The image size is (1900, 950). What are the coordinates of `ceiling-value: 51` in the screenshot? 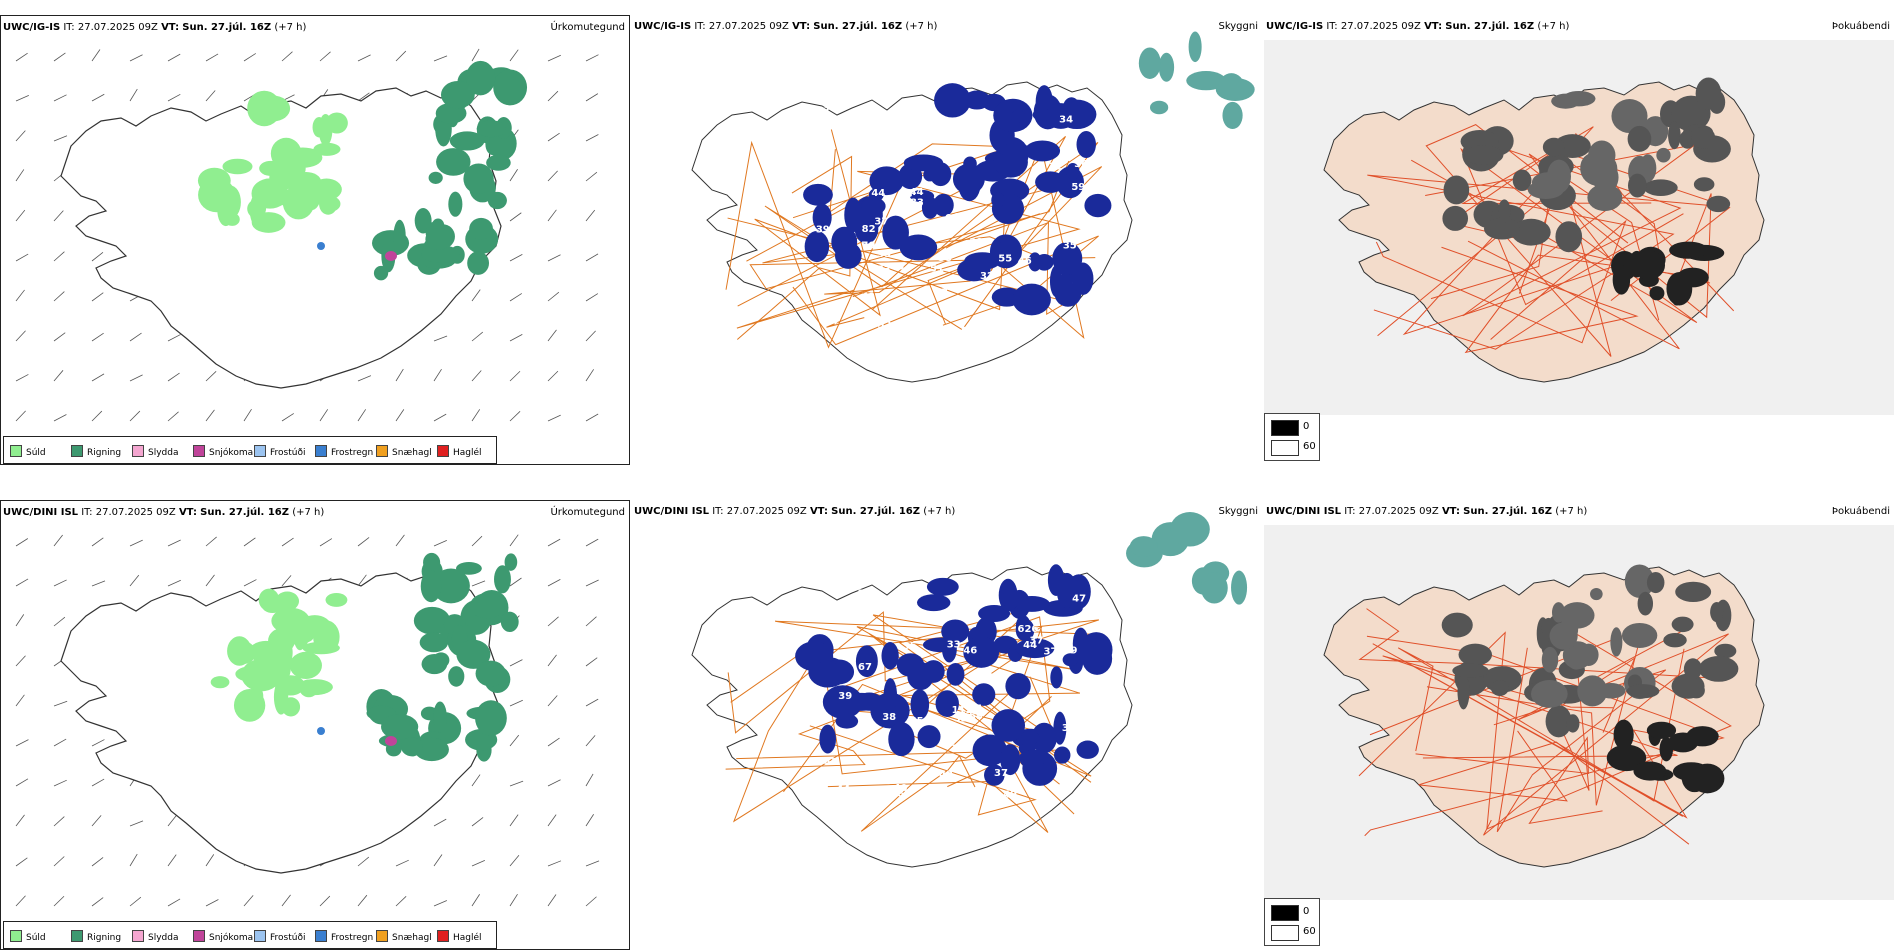 It's located at (937, 269).